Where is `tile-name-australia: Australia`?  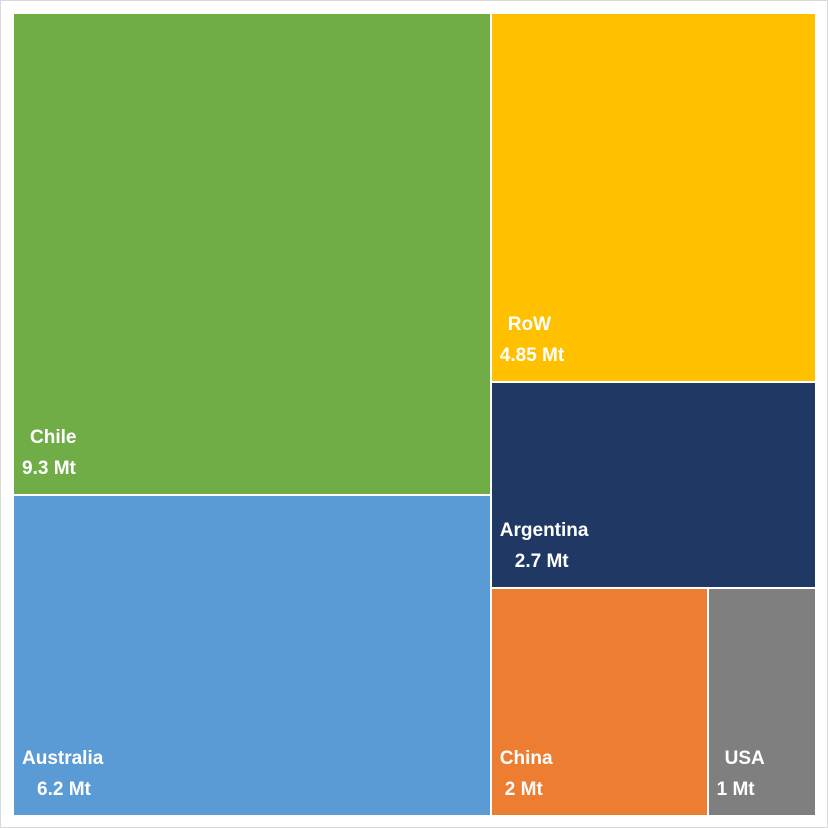
tile-name-australia: Australia is located at coordinates (63, 758).